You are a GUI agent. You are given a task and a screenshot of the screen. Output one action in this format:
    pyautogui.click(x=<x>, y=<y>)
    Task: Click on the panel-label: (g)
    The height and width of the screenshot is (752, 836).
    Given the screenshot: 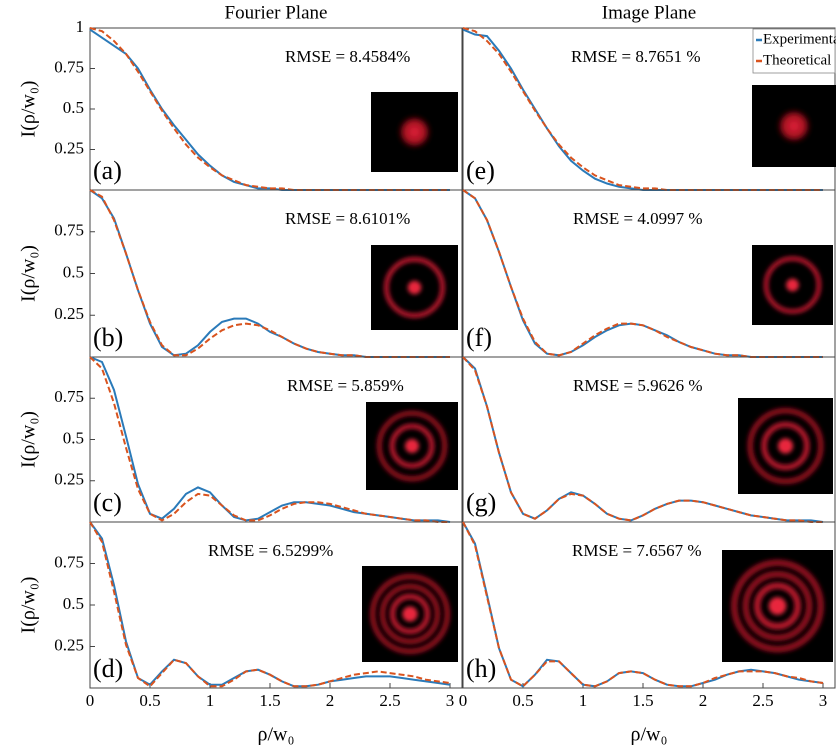 What is the action you would take?
    pyautogui.click(x=481, y=502)
    